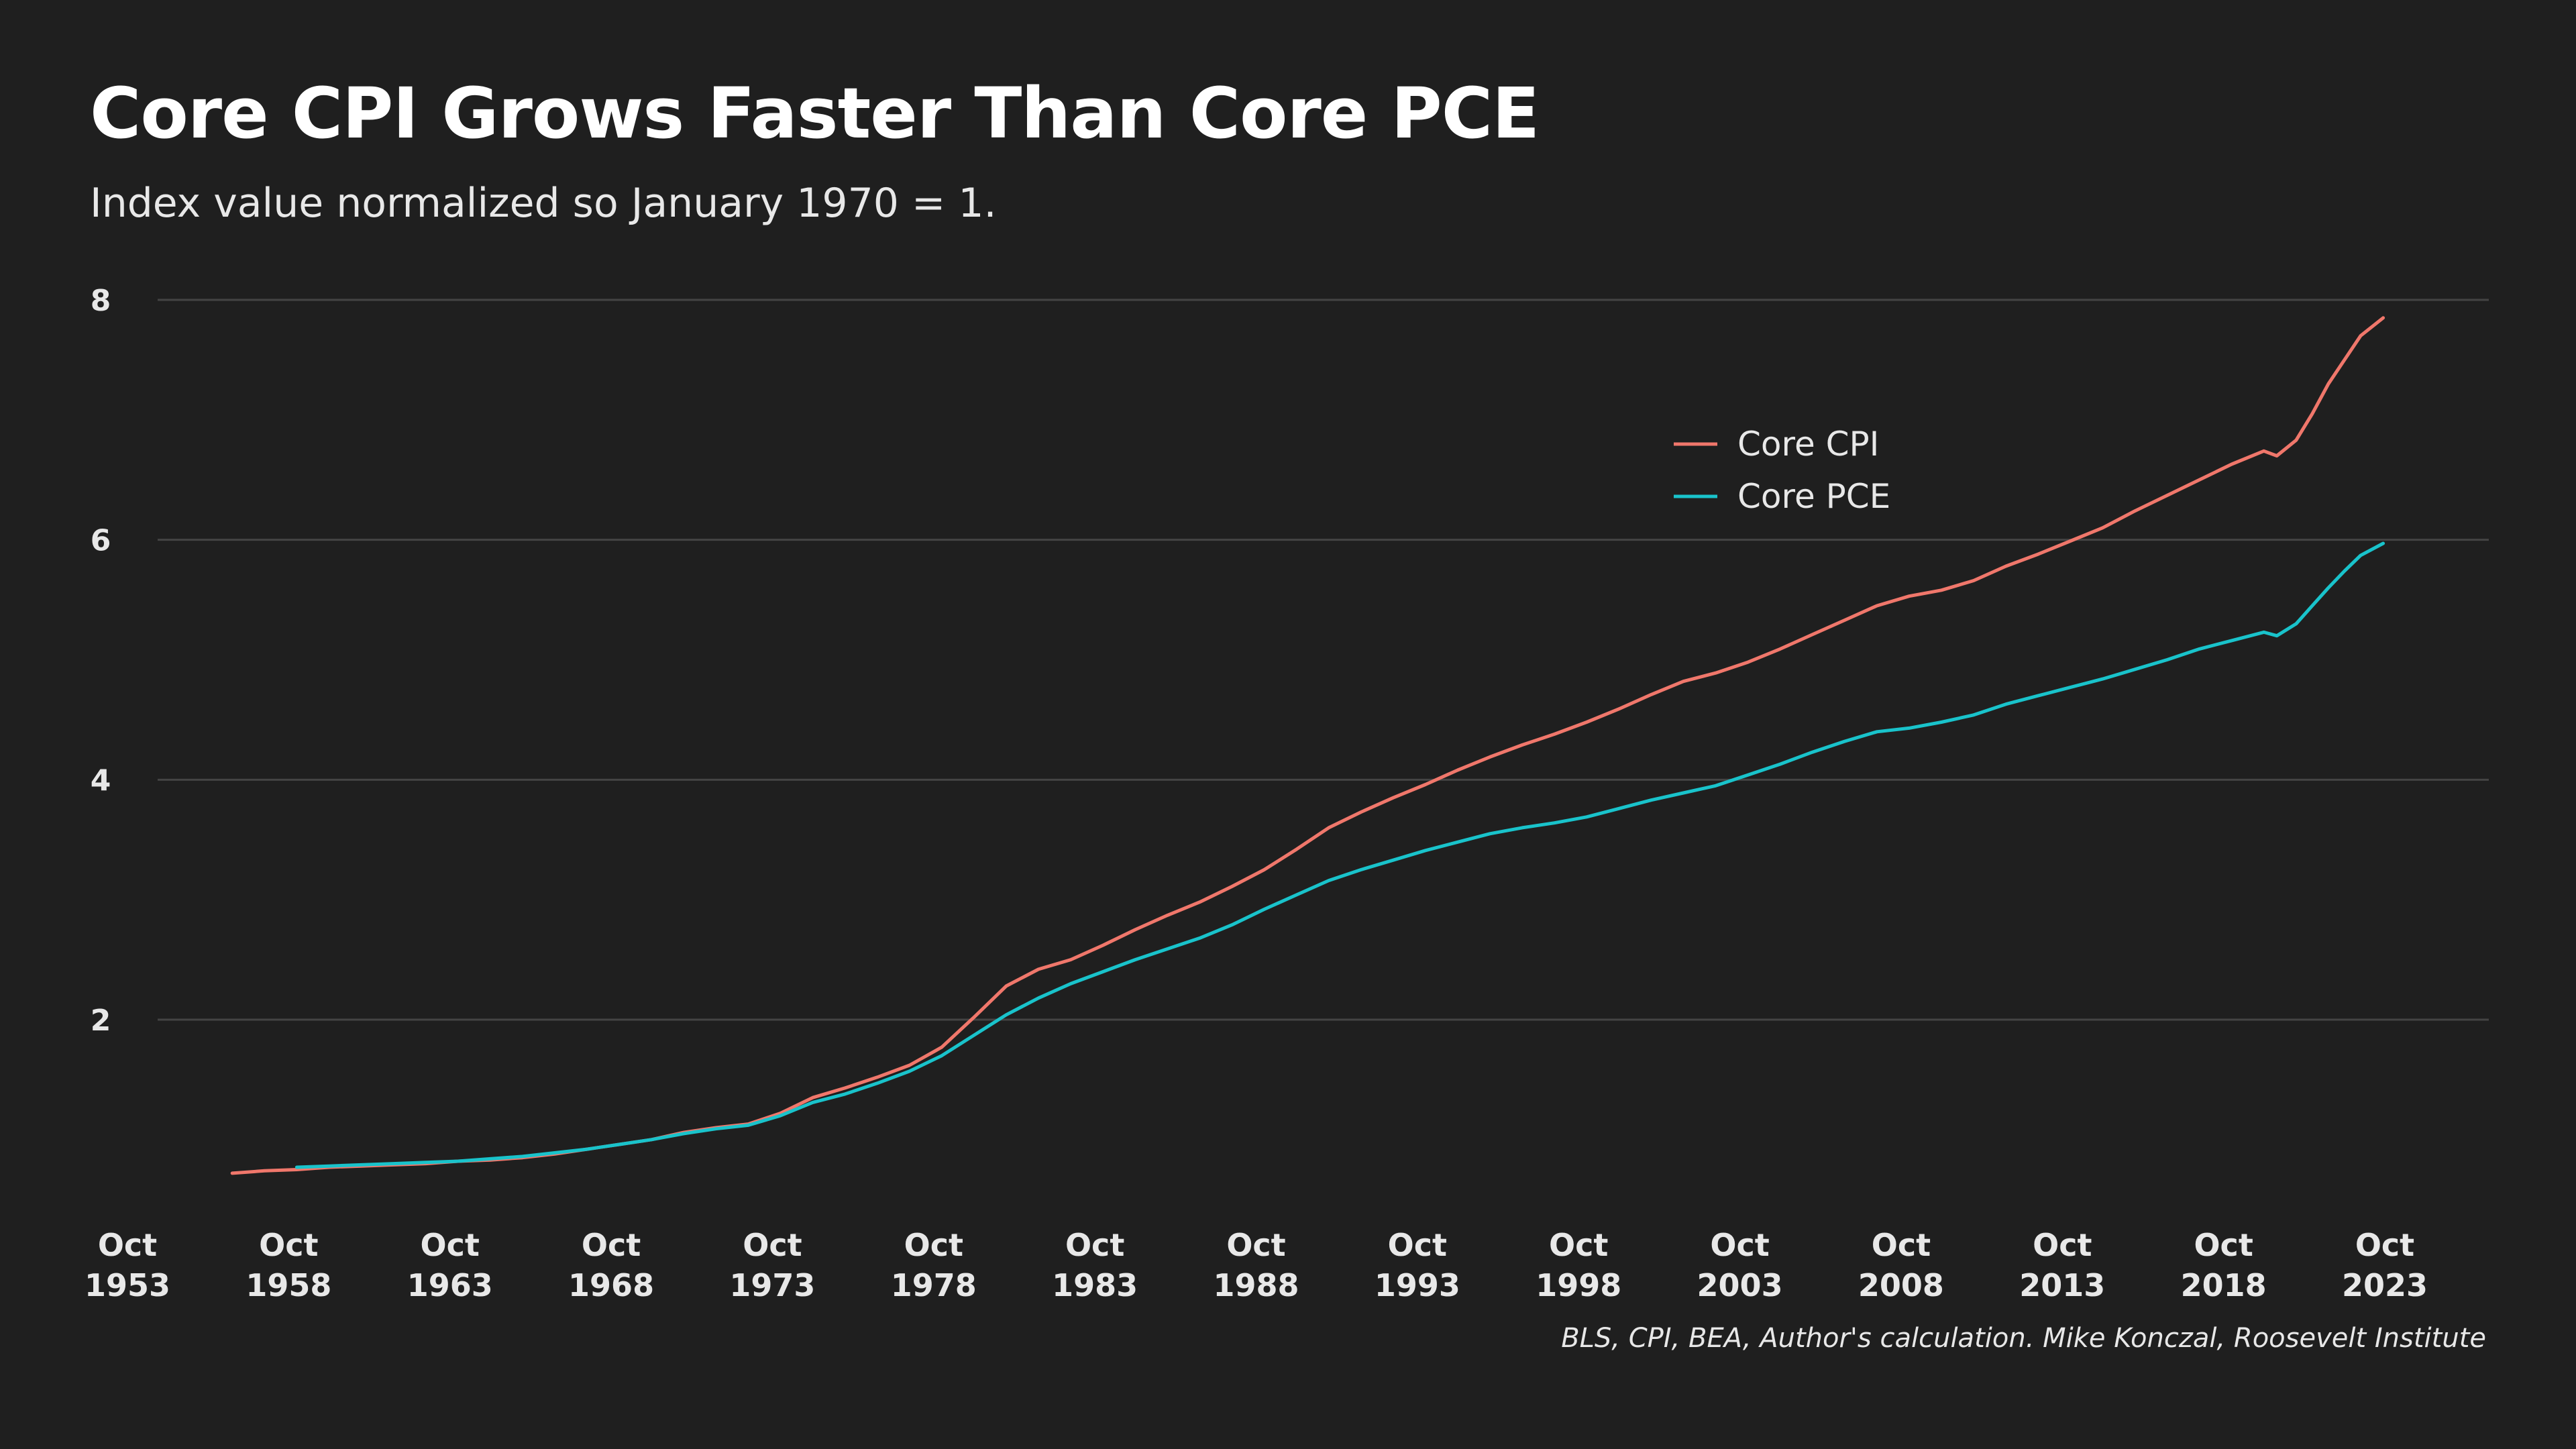  I want to click on x-tick-year: 1968, so click(611, 1285).